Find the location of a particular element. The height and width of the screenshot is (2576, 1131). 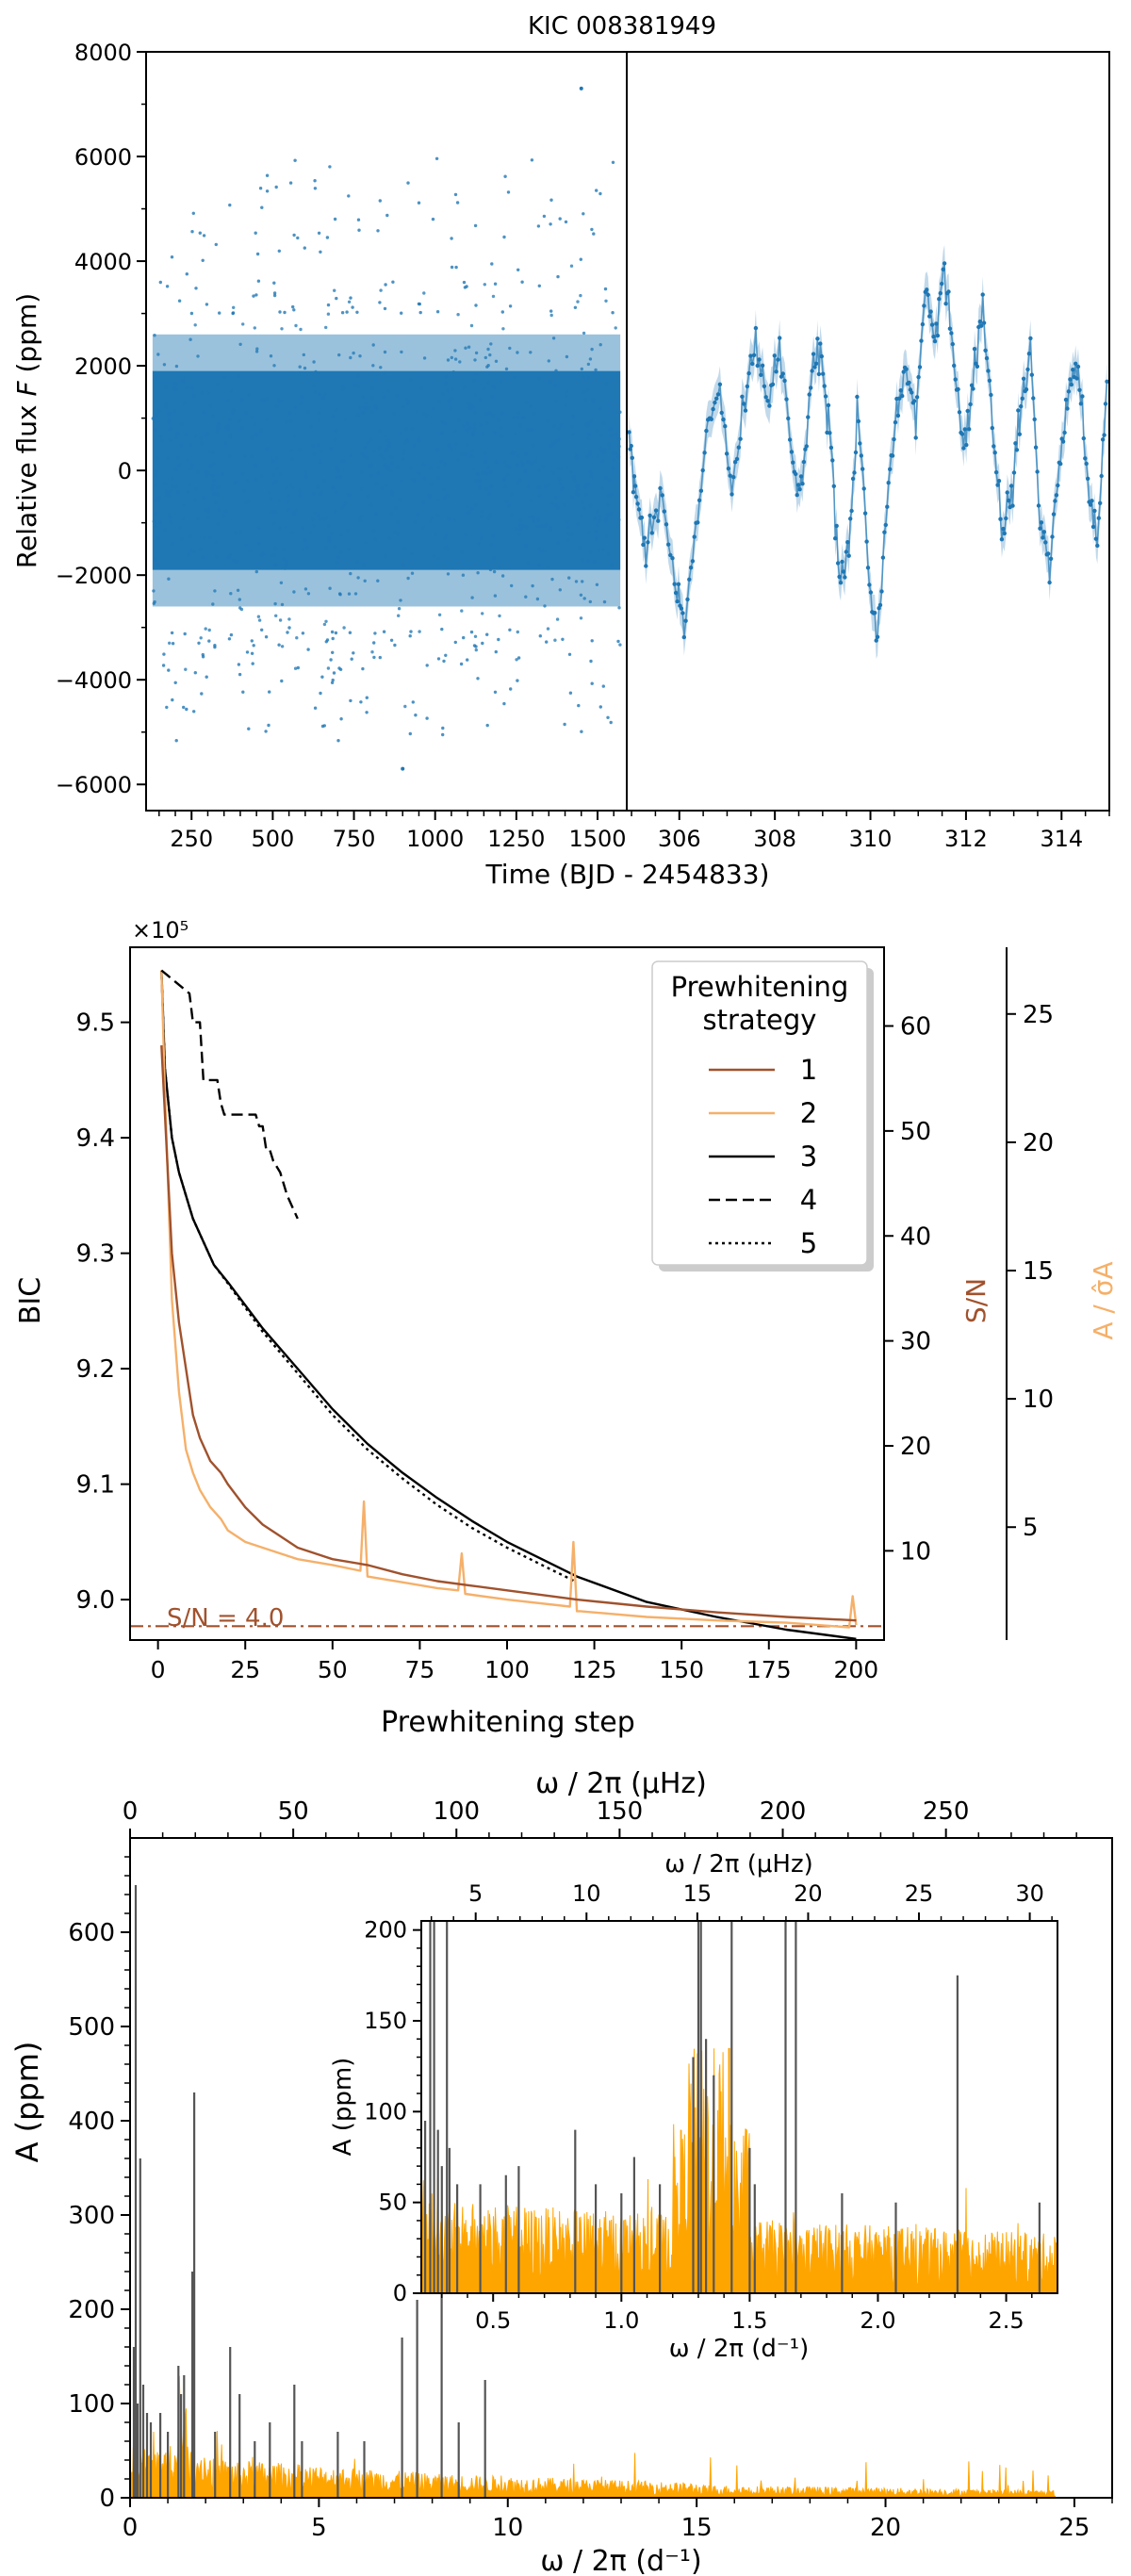

bic-ytick-label: 9.2 is located at coordinates (95, 1369).